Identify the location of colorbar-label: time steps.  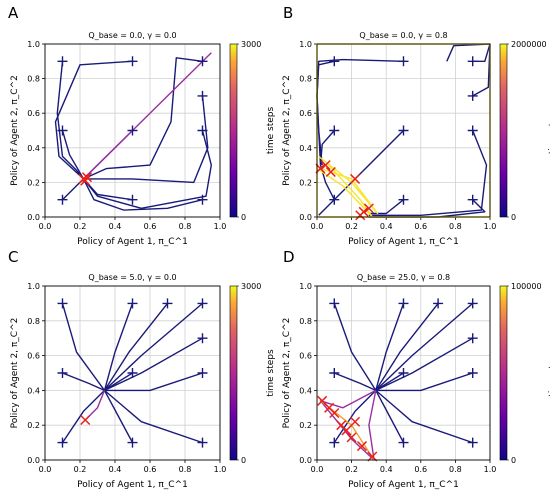
(271, 131).